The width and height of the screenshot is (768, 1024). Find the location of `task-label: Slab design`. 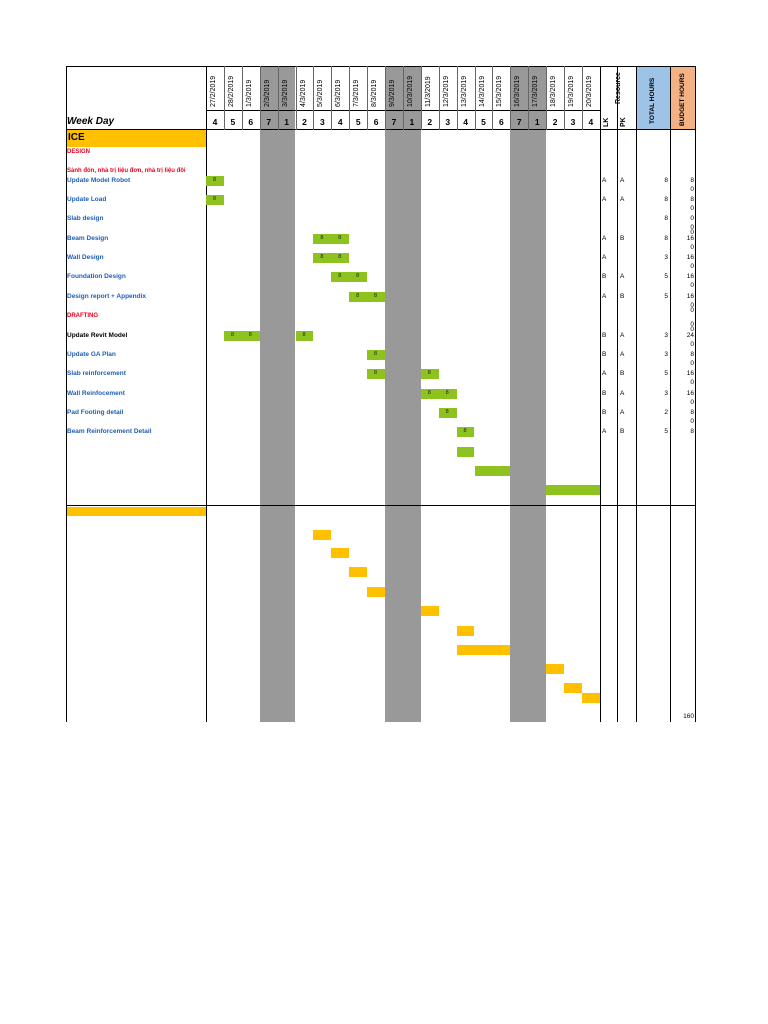

task-label: Slab design is located at coordinates (85, 218).